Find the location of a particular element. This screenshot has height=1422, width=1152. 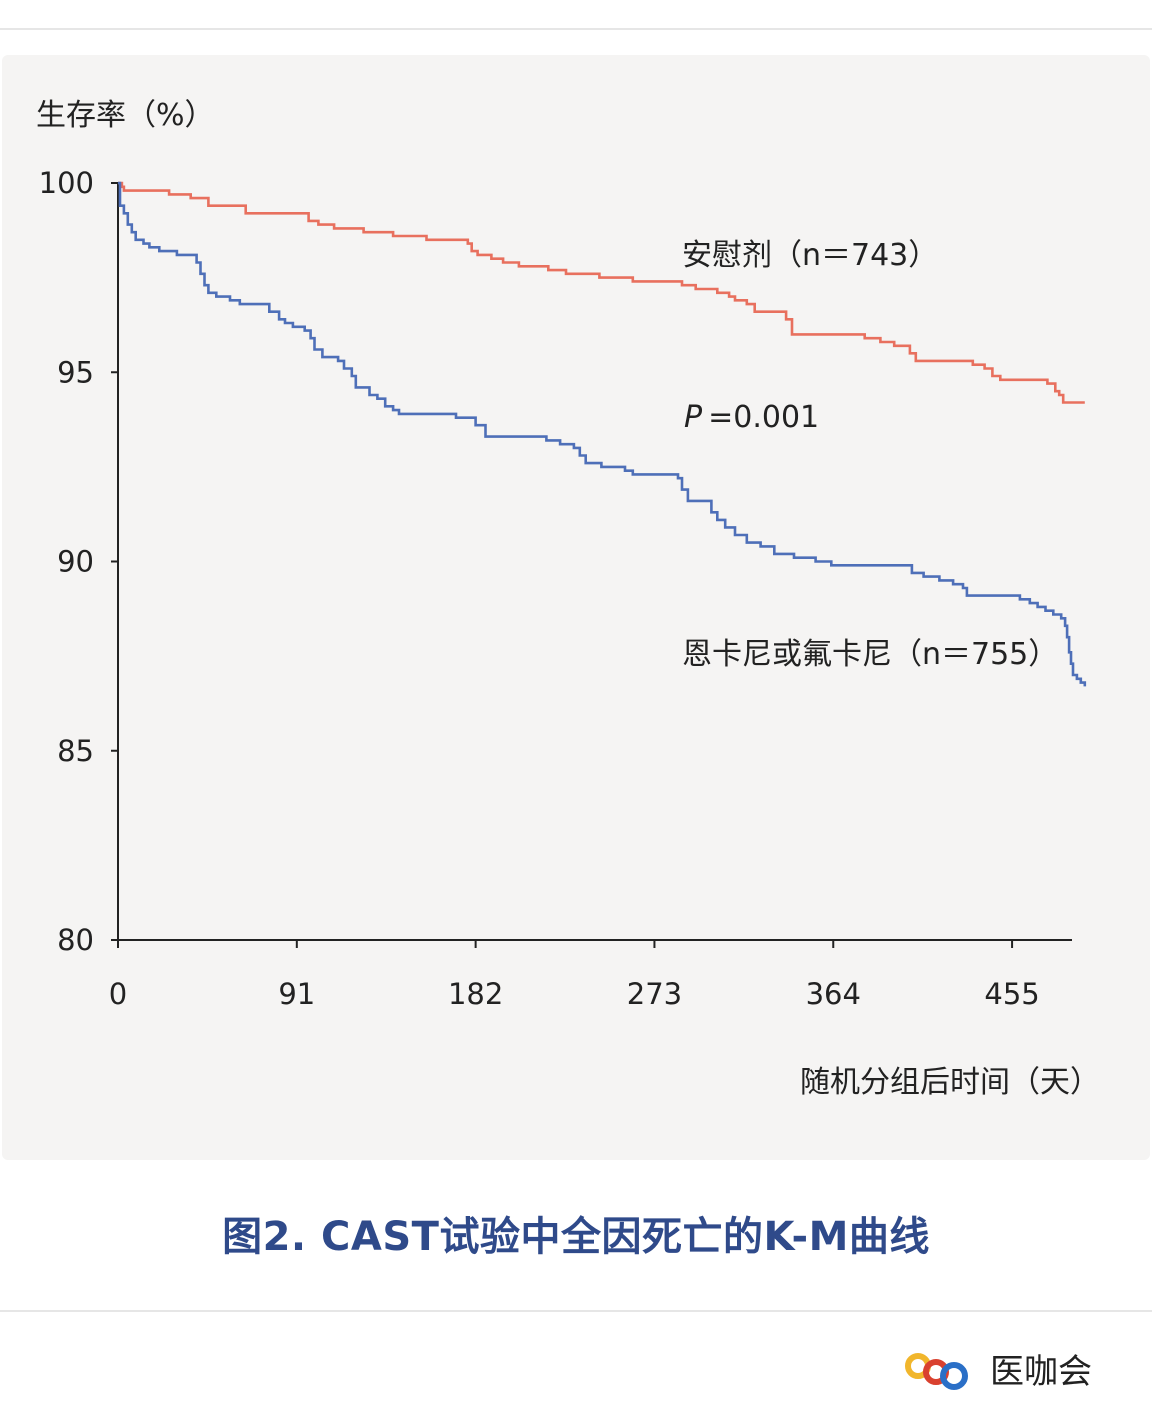

x-tick-label: 364 is located at coordinates (833, 994).